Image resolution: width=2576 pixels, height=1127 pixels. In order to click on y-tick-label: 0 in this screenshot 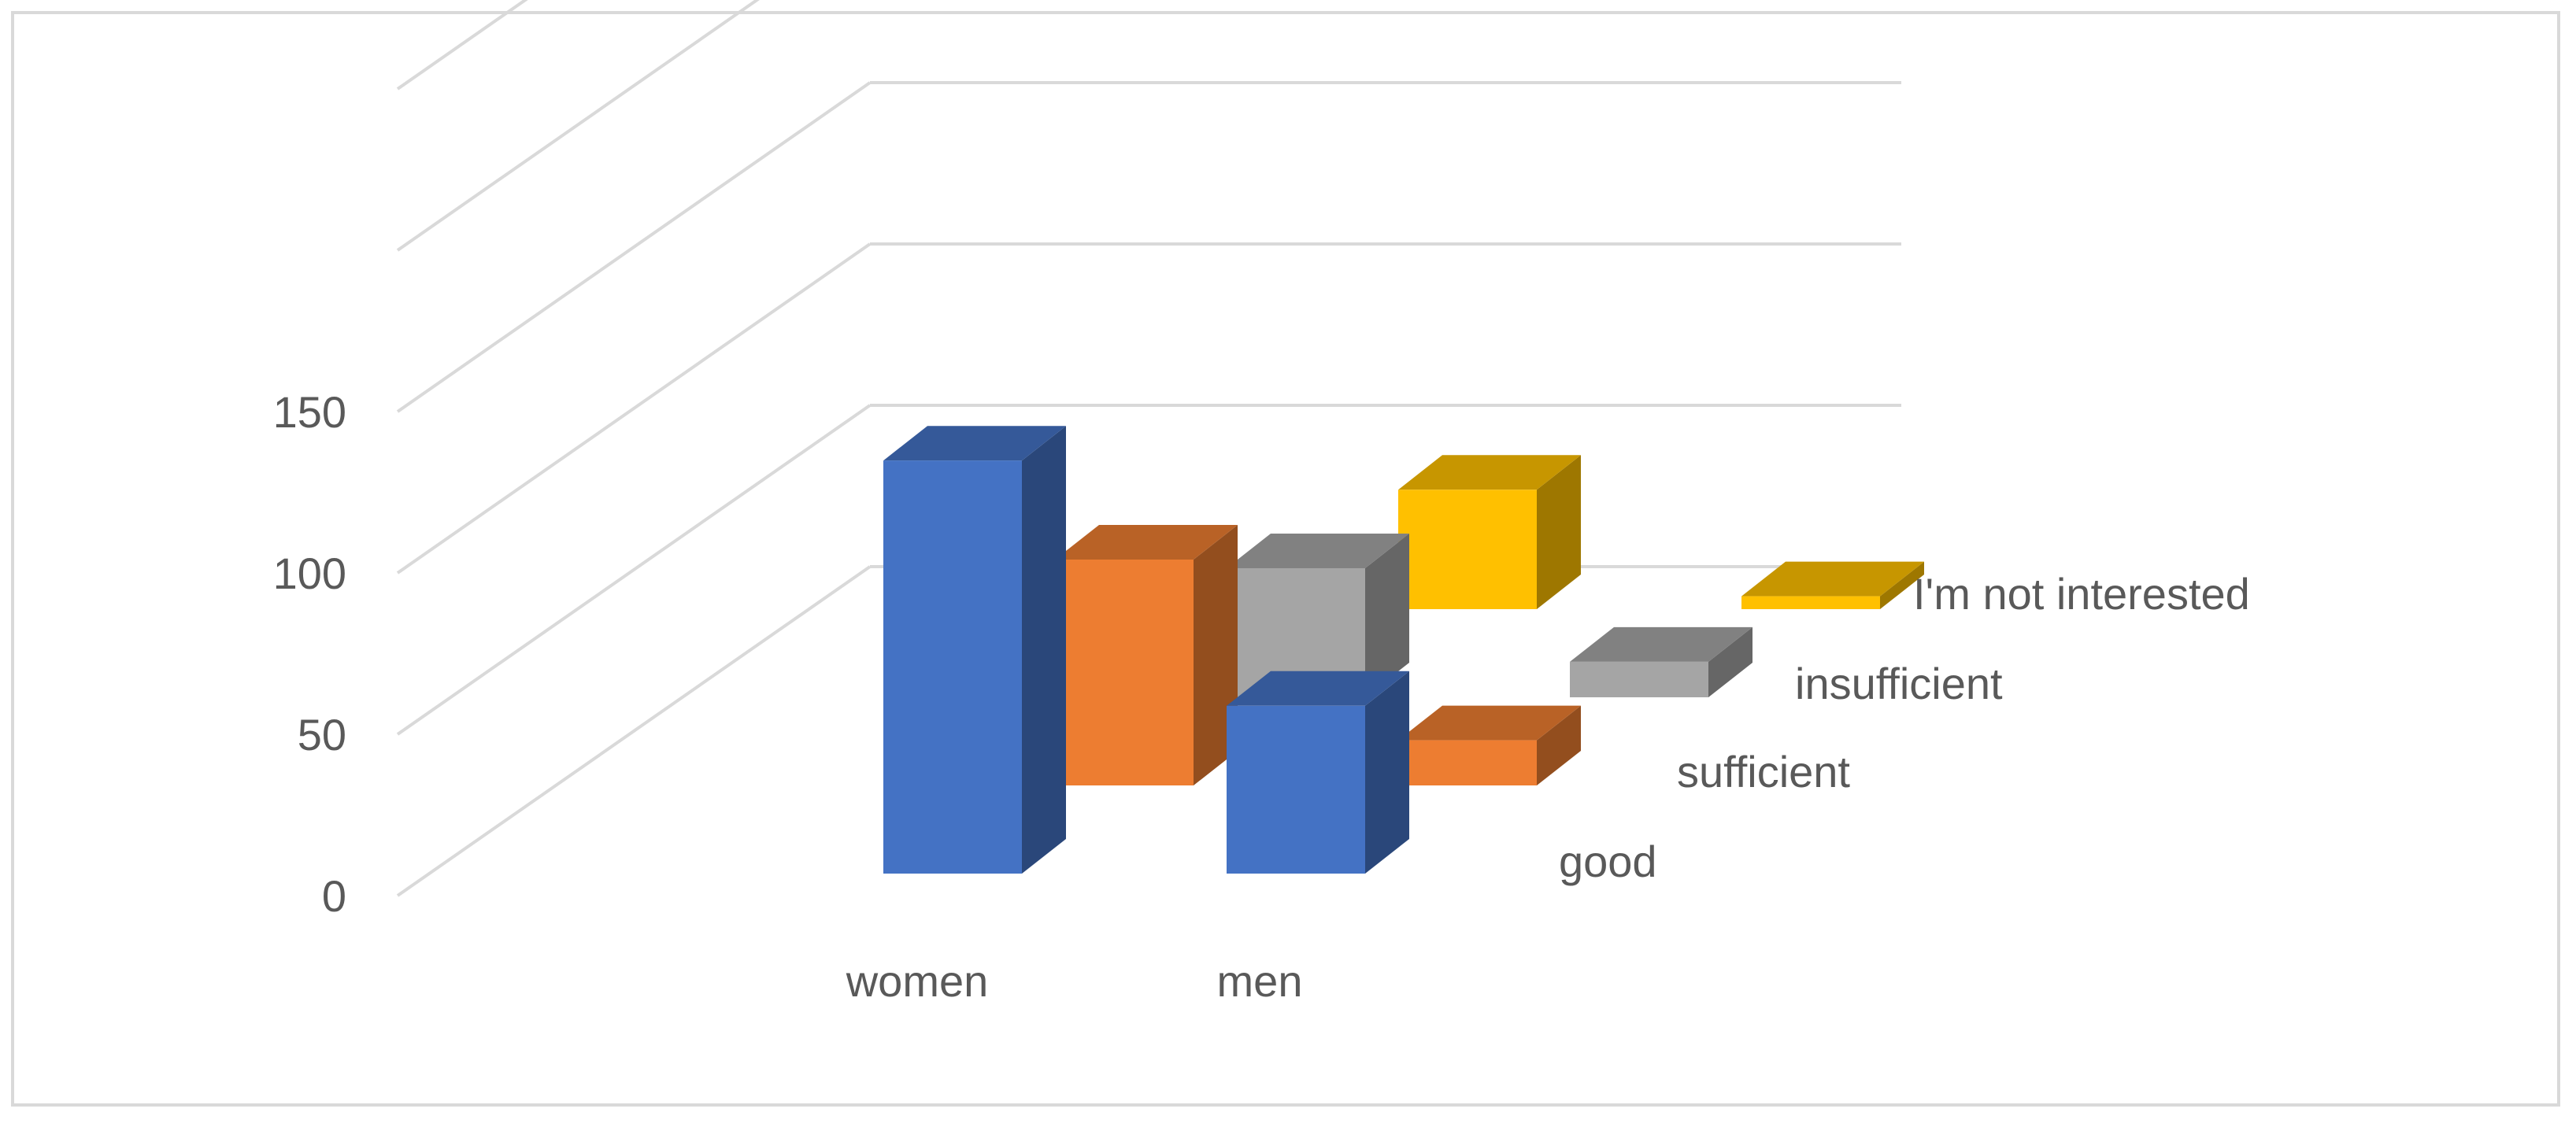, I will do `click(334, 896)`.